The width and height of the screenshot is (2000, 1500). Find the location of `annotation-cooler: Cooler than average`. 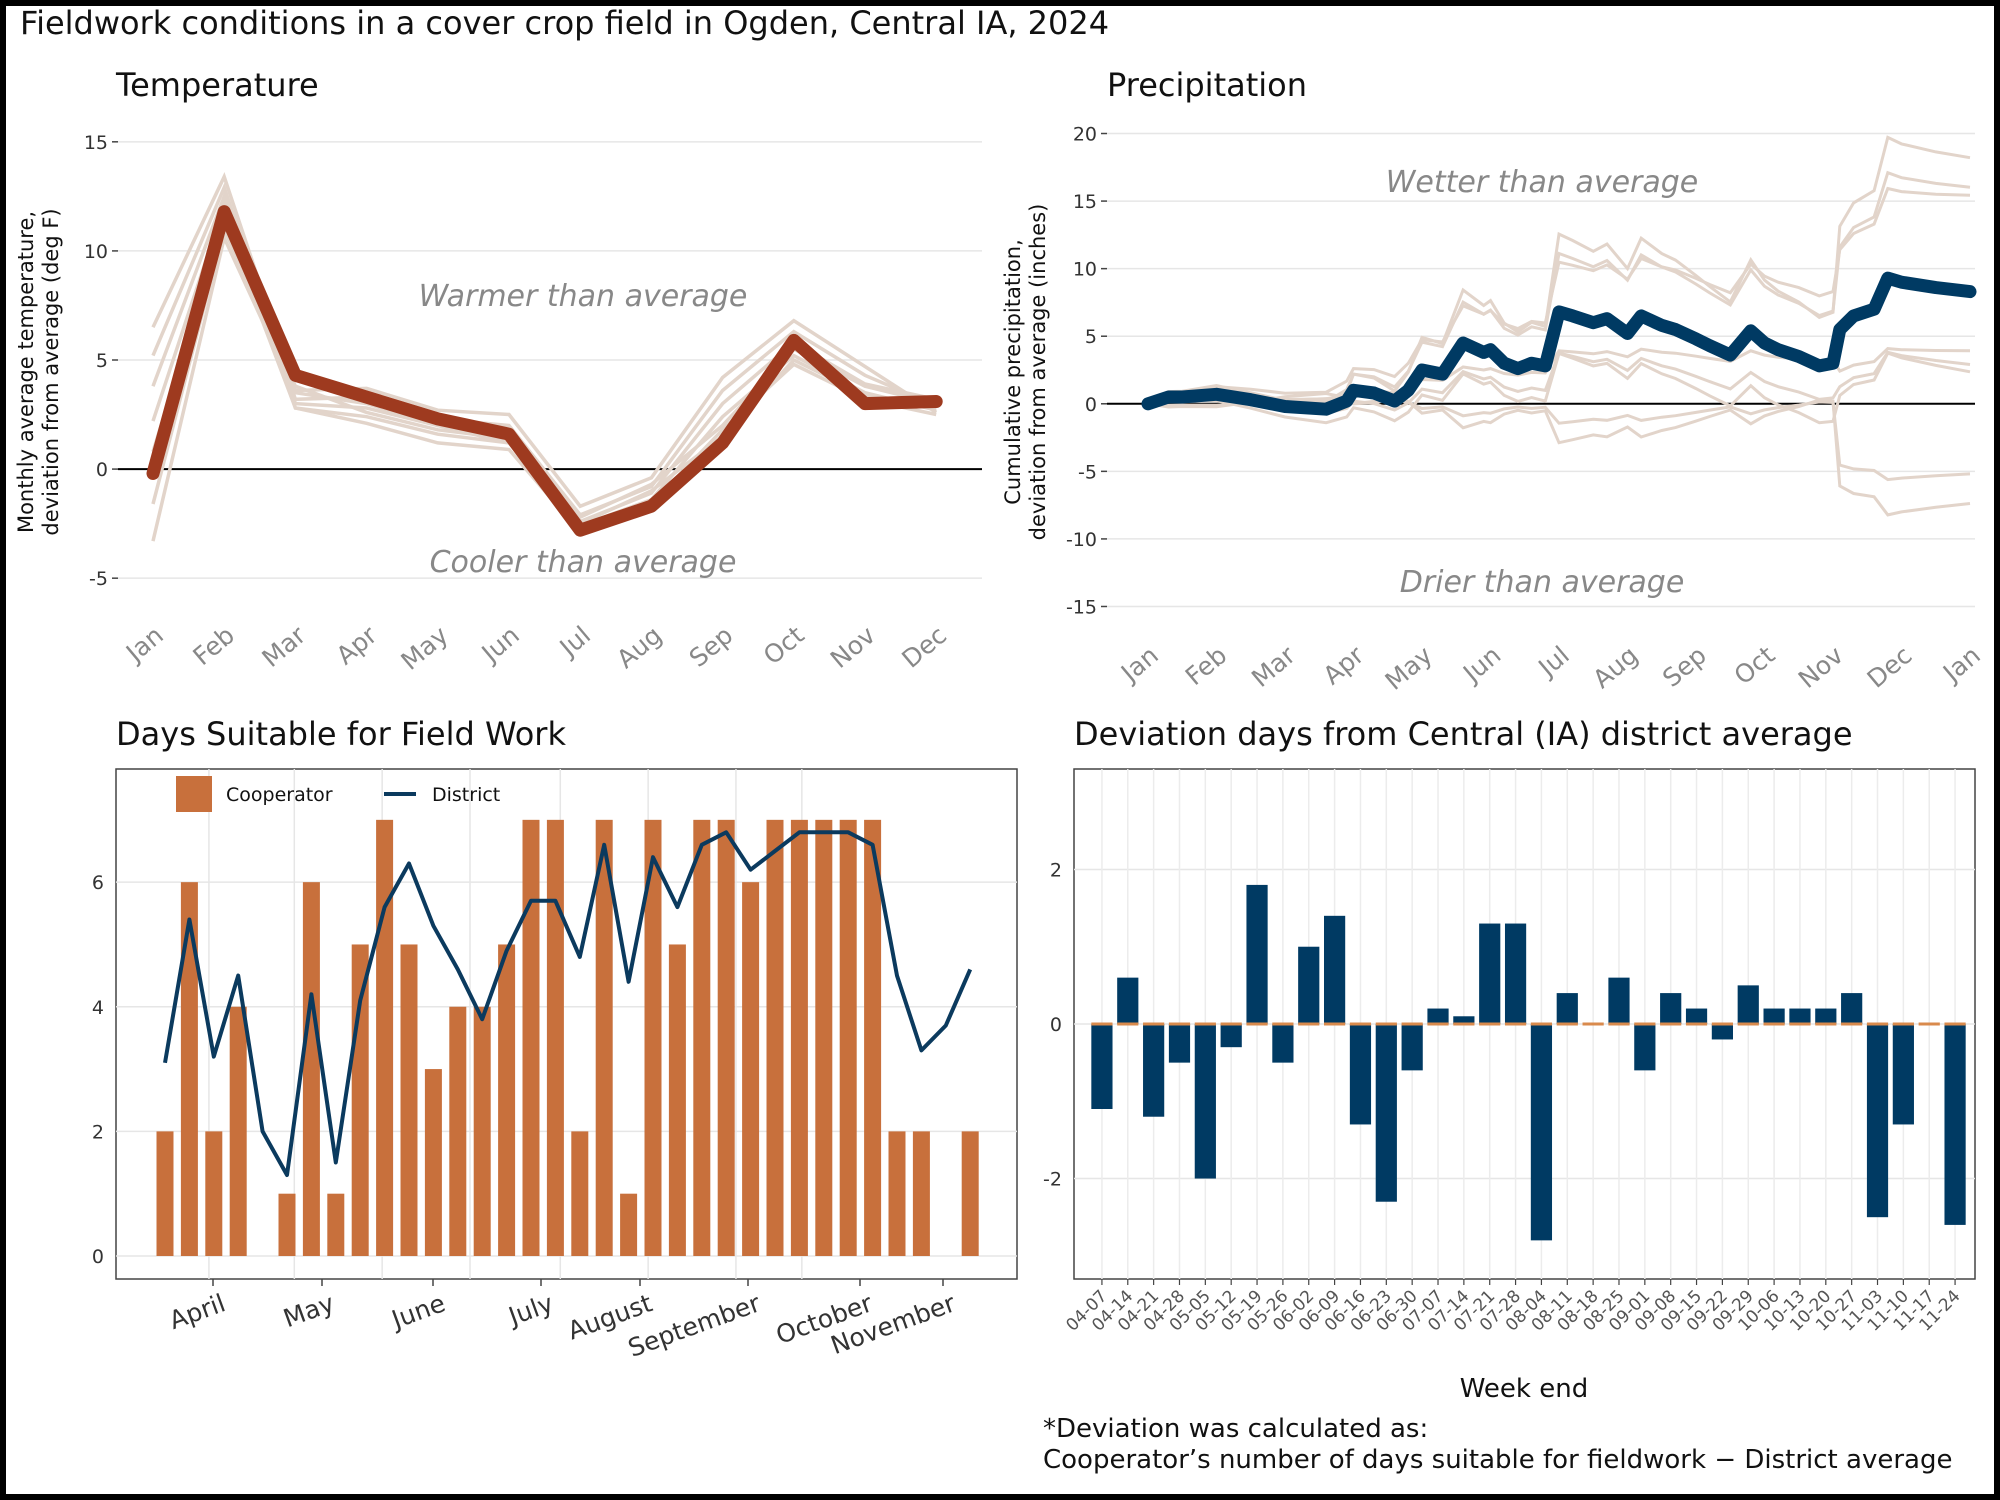

annotation-cooler: Cooler than average is located at coordinates (583, 562).